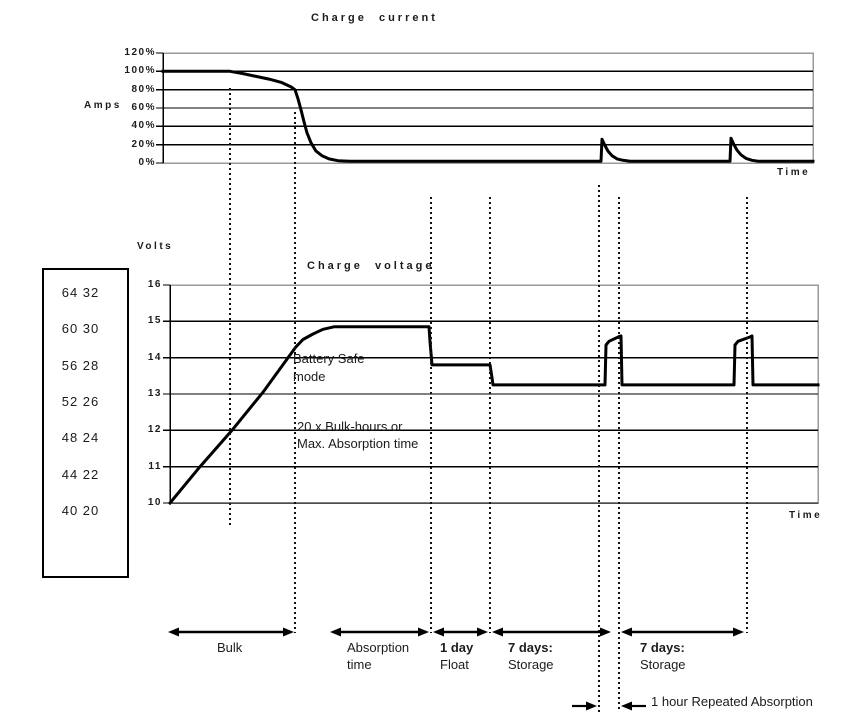  I want to click on phase-arrow-storage-2-right-head, so click(738, 632).